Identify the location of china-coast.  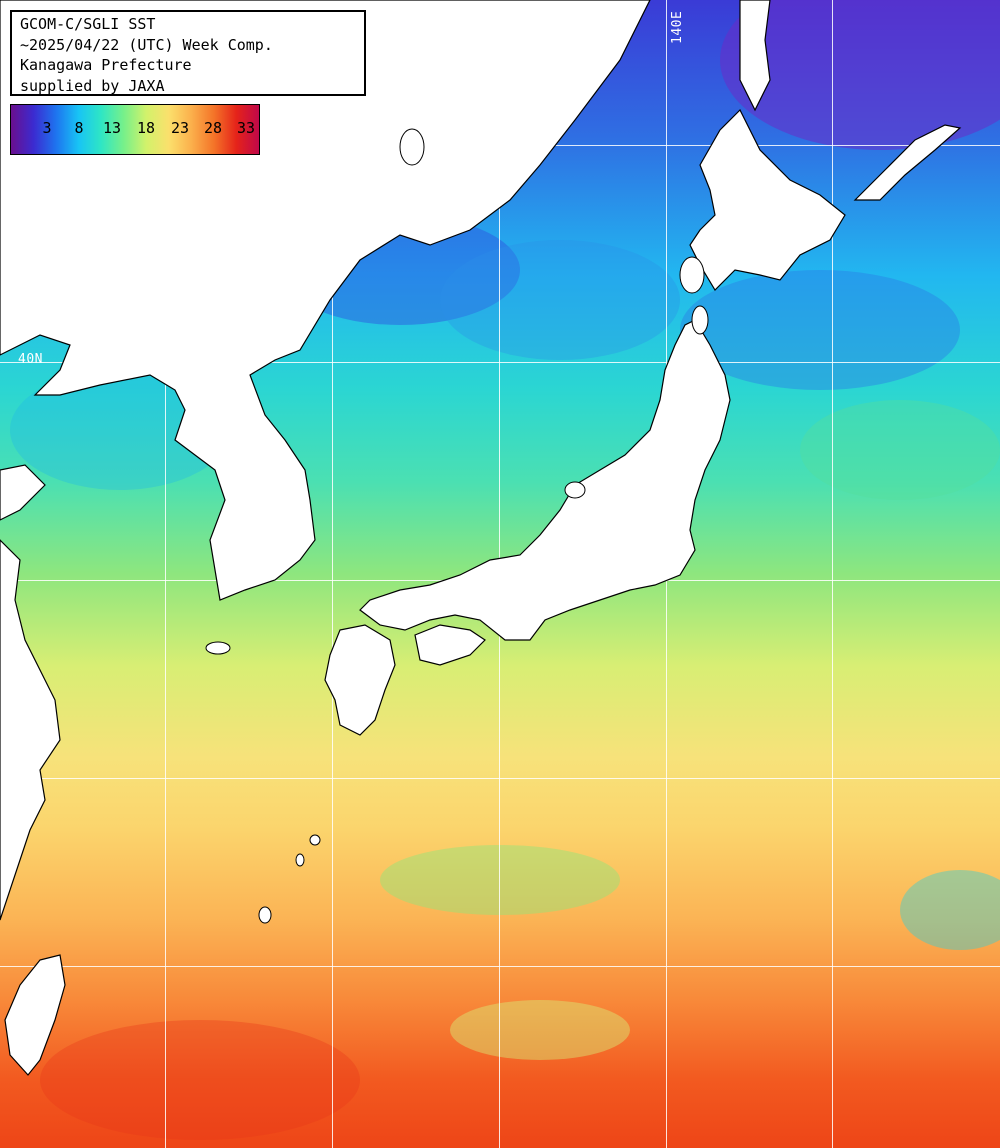
(30, 692).